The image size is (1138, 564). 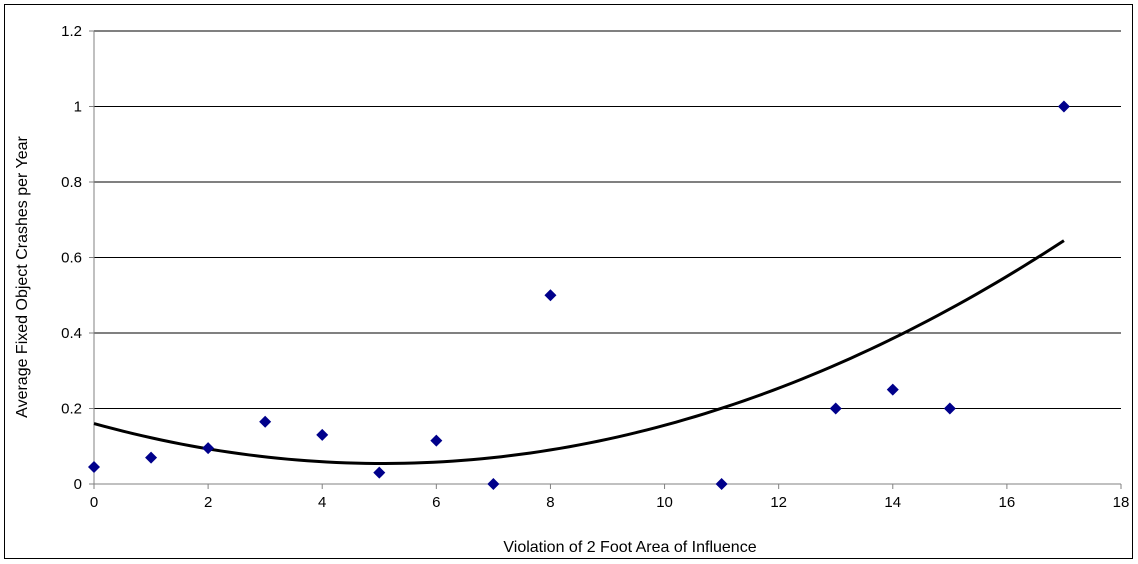 I want to click on x-tick-label-4: 8, so click(x=550, y=502).